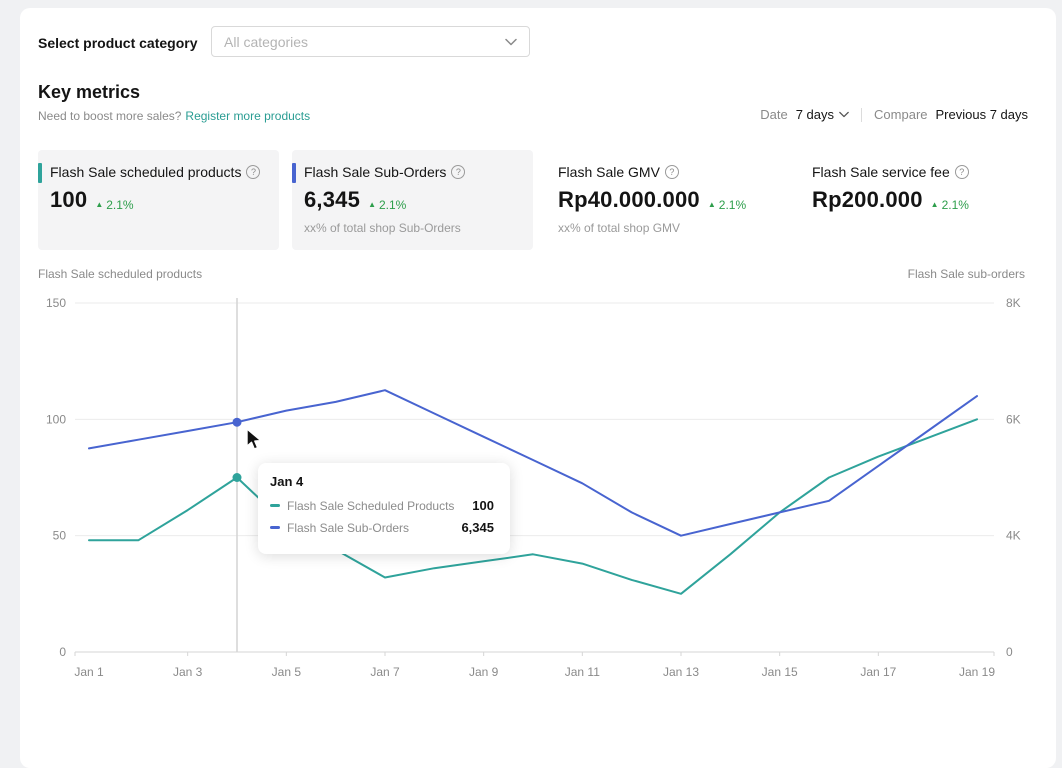 The width and height of the screenshot is (1062, 768). What do you see at coordinates (774, 114) in the screenshot?
I see `date-label: Date` at bounding box center [774, 114].